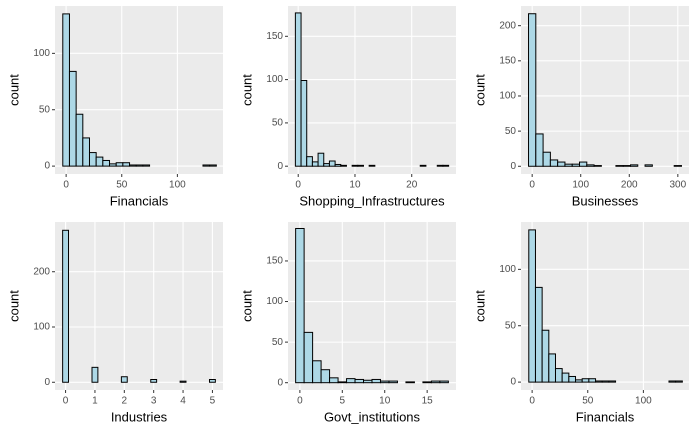 The height and width of the screenshot is (432, 700). I want to click on x-axis-title: Govt_institutions, so click(372, 416).